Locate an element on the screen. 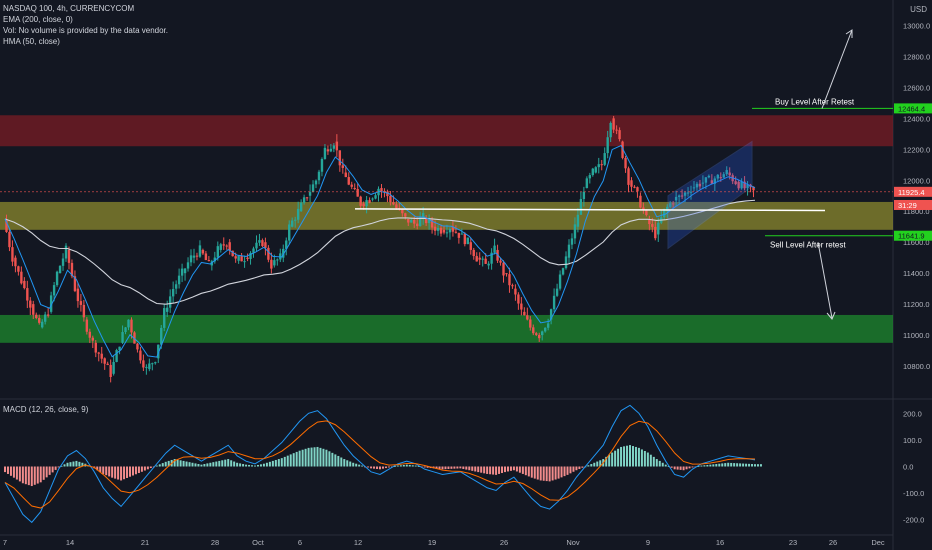  time-tick-label: 9 is located at coordinates (648, 542).